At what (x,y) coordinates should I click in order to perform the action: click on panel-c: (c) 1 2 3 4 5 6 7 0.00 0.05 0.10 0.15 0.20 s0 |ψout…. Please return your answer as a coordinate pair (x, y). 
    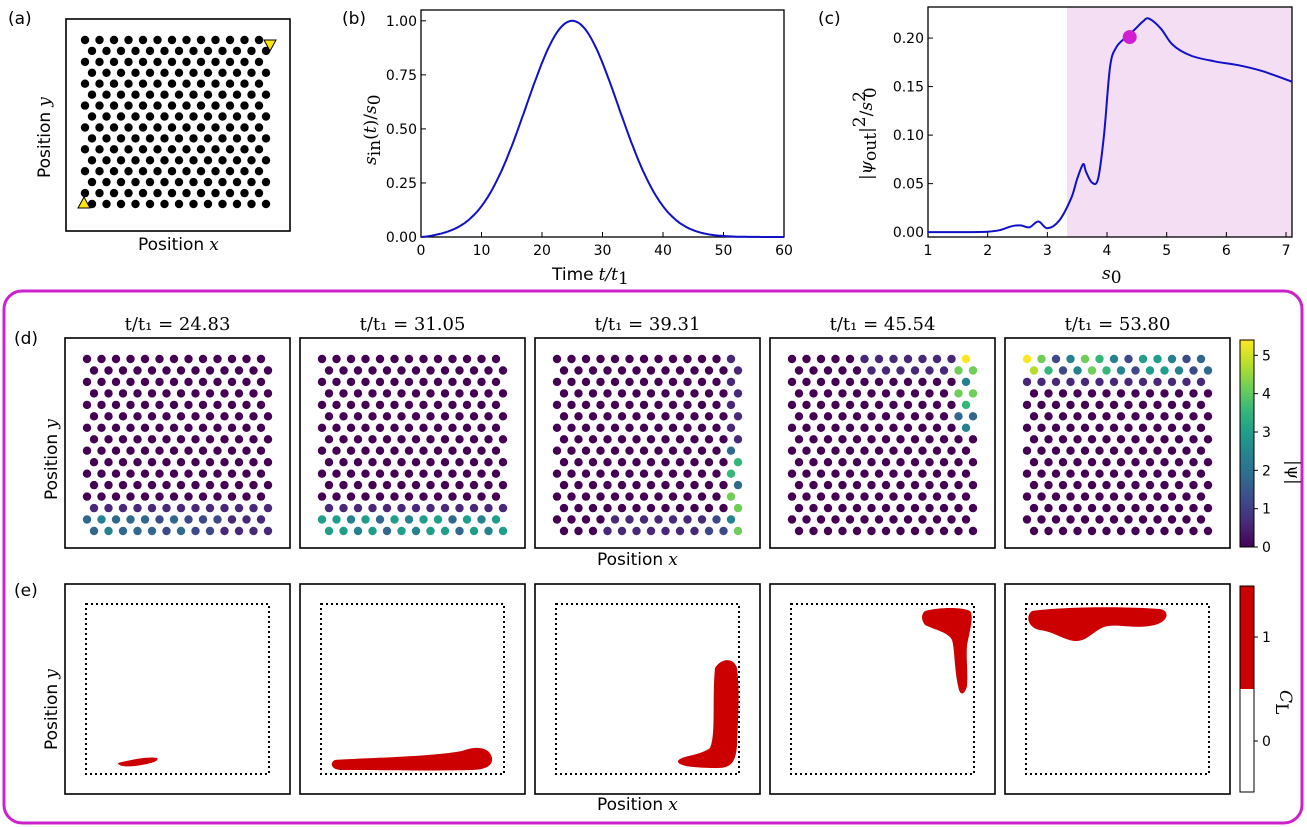
    Looking at the image, I should click on (1055, 147).